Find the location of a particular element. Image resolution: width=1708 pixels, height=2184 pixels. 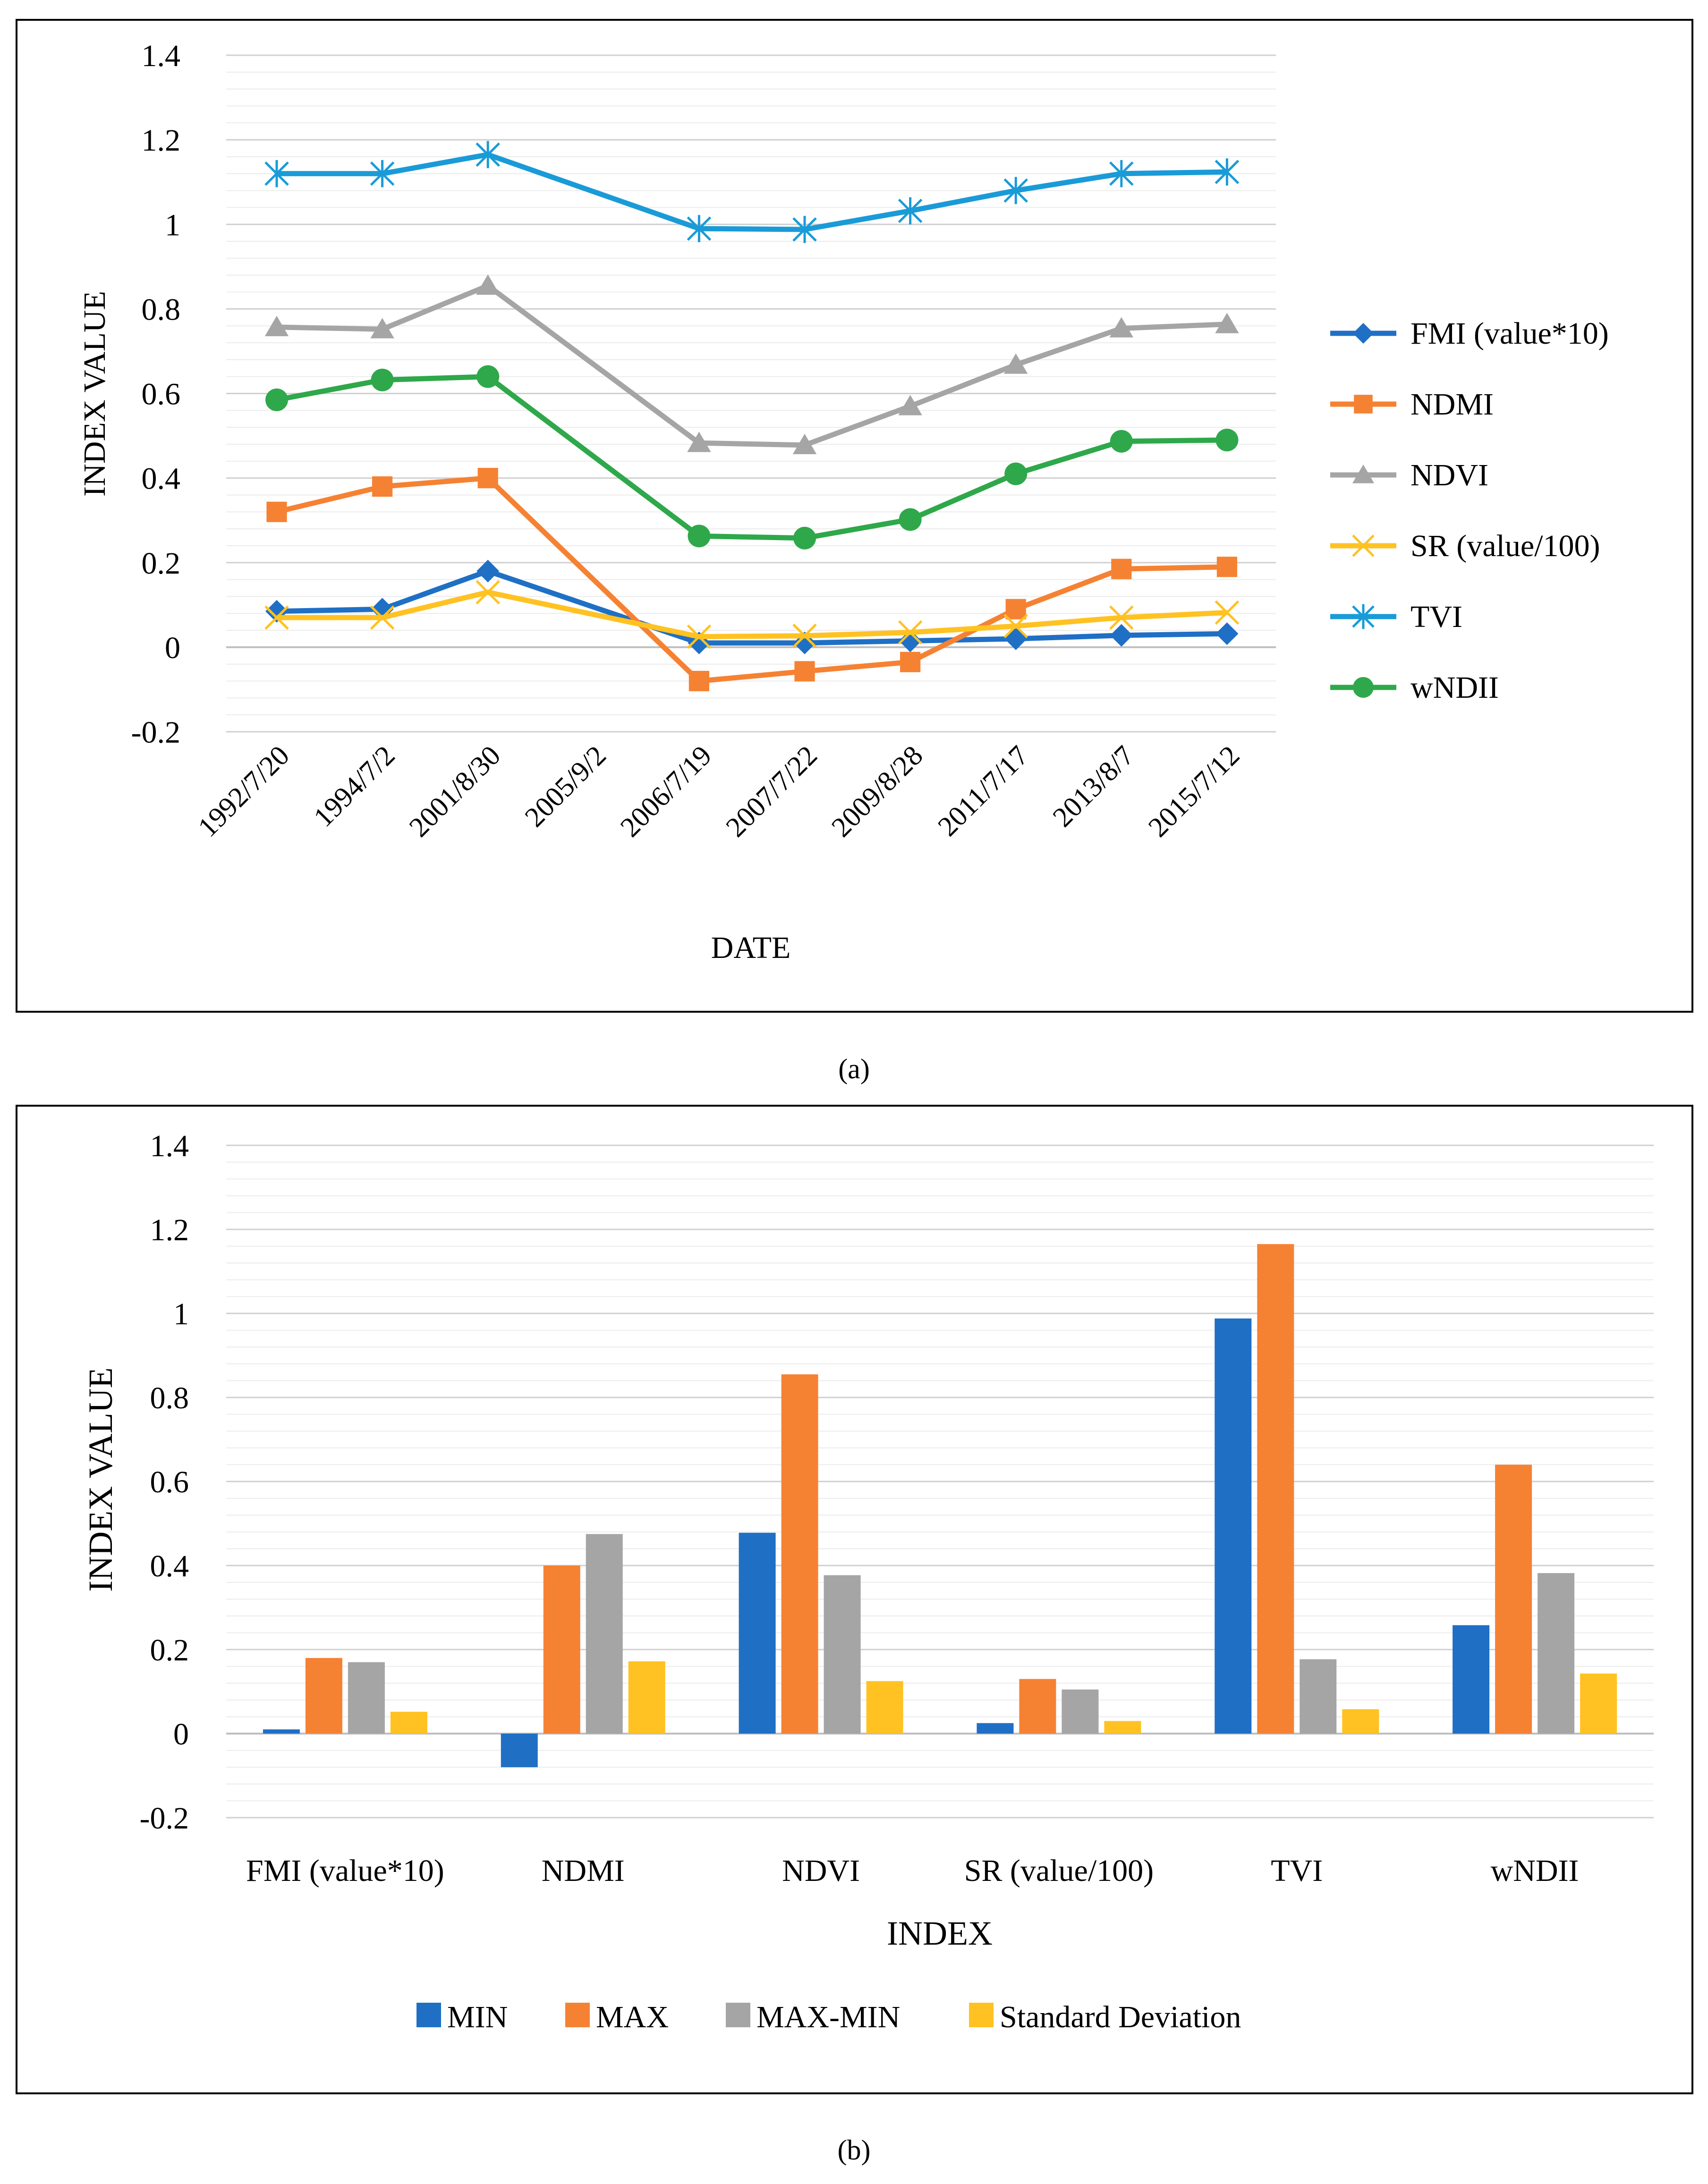

legend-item: FMI (value*10) is located at coordinates (1470, 333).